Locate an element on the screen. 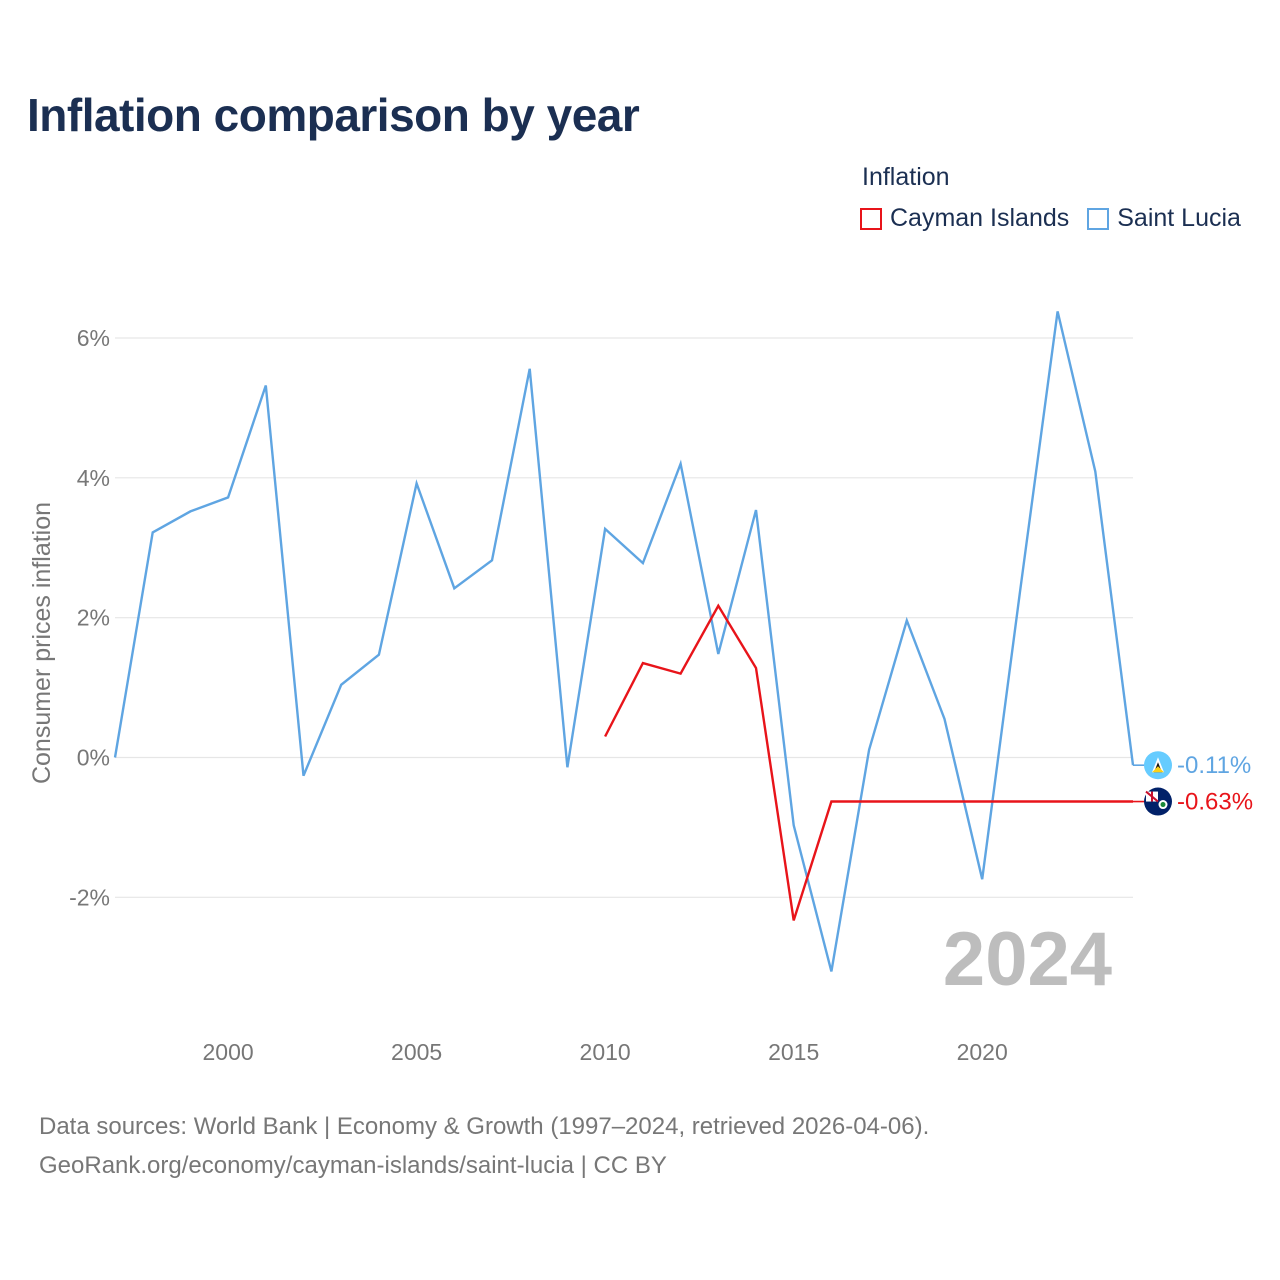 The image size is (1280, 1280). legend-label-saint-lucia: Saint Lucia is located at coordinates (1179, 218).